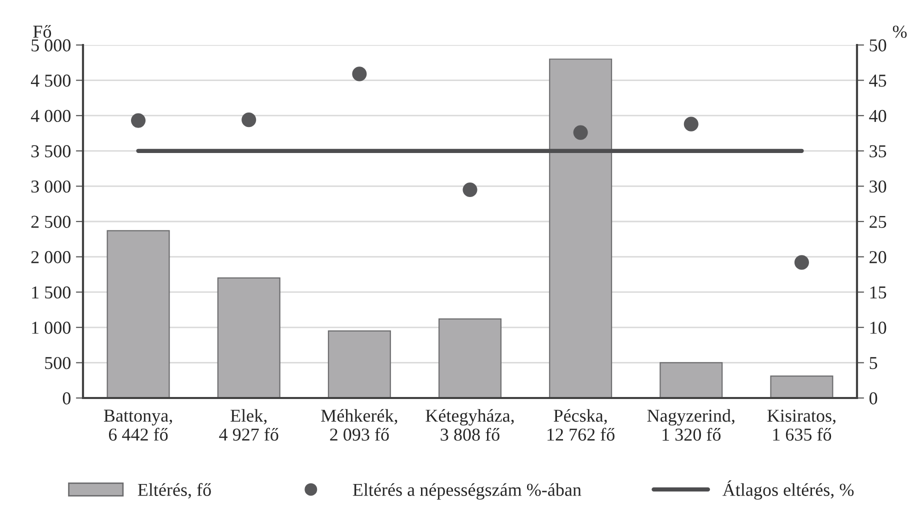 This screenshot has height=506, width=923. Describe the element at coordinates (874, 363) in the screenshot. I see `y2-tick-label: 5` at that location.